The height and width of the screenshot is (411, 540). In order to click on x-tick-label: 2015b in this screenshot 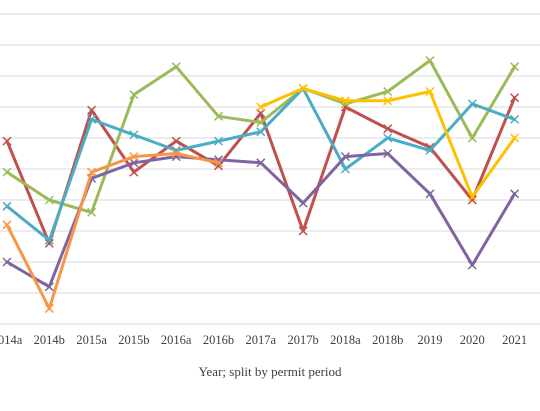, I will do `click(133, 340)`.